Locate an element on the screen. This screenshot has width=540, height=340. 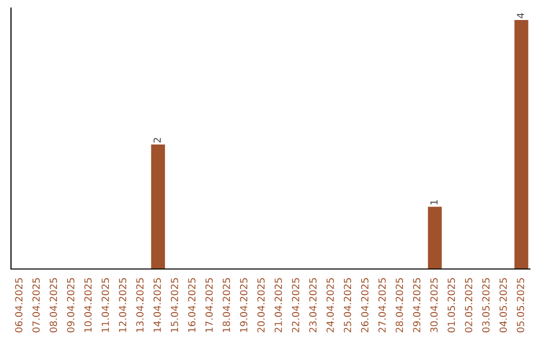
x-tick-label: 29.04.2025 is located at coordinates (416, 305).